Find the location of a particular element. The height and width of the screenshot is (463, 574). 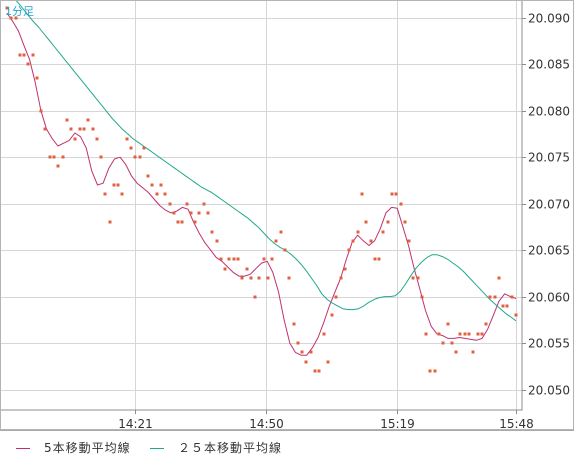

x-tick-label: 14:50 is located at coordinates (266, 423).